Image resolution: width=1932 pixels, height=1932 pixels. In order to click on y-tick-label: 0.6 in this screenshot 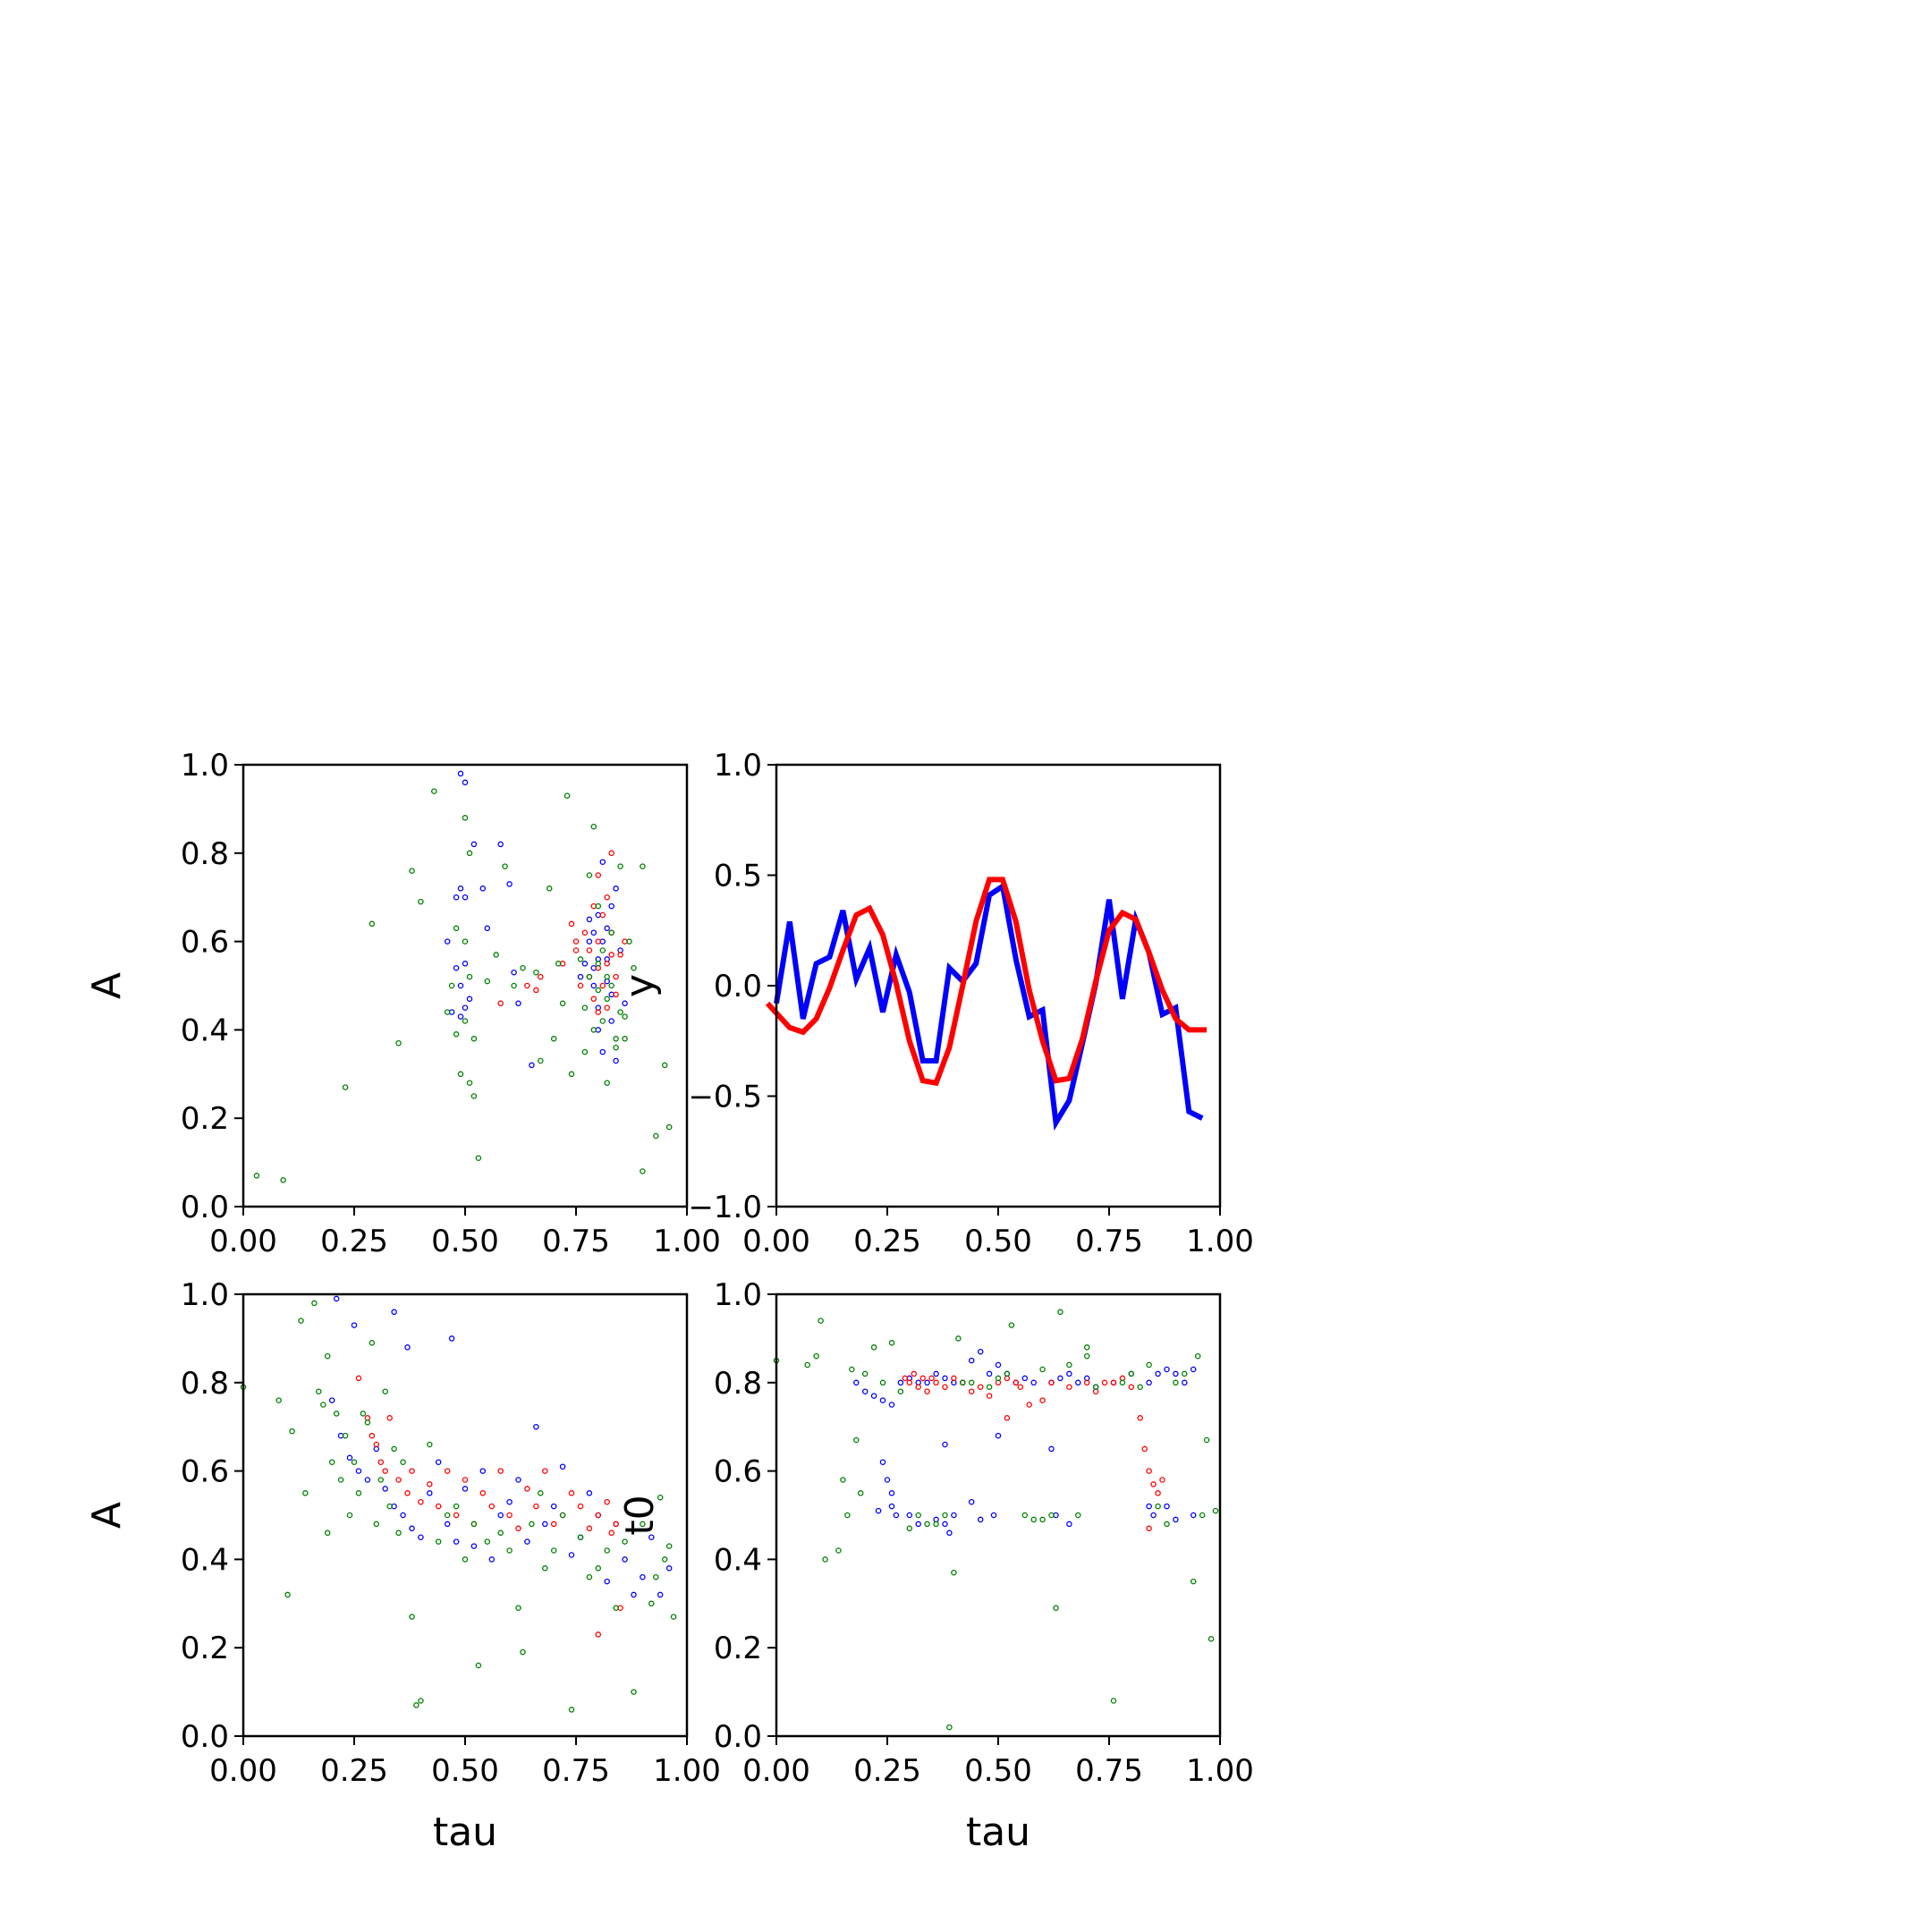, I will do `click(205, 1472)`.